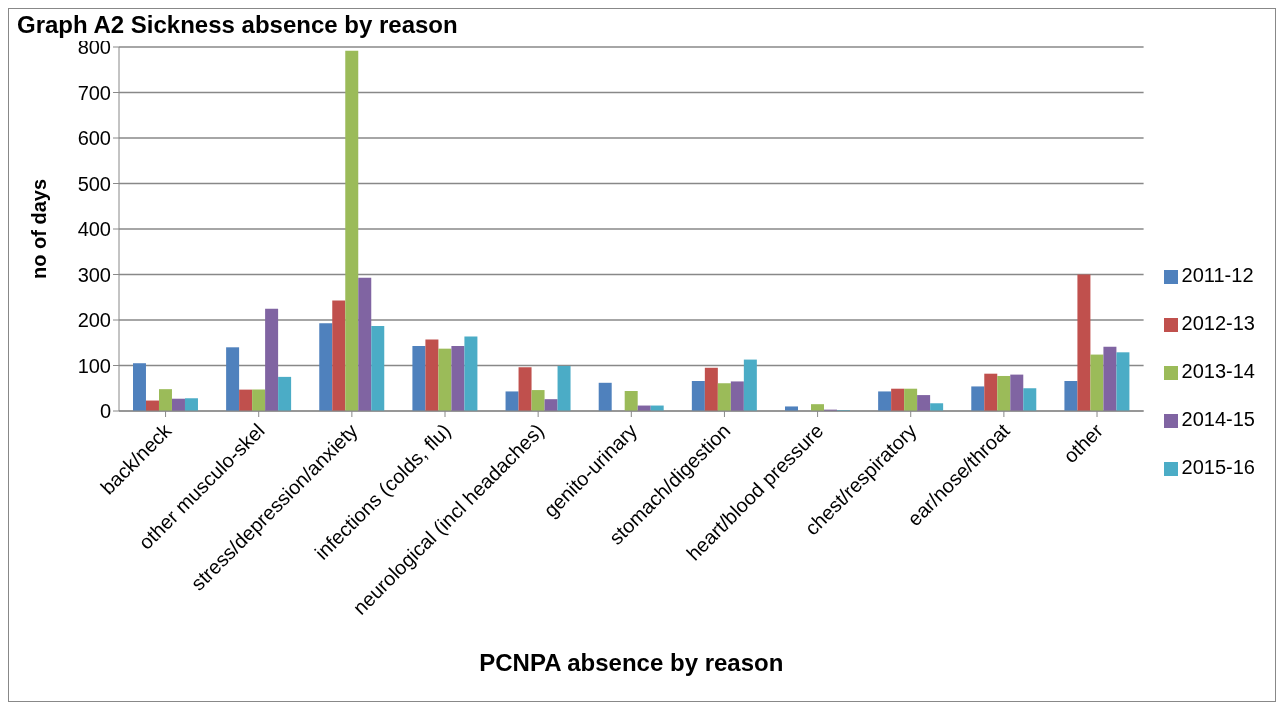 The height and width of the screenshot is (715, 1284). What do you see at coordinates (94, 183) in the screenshot?
I see `y-tick-label: 500` at bounding box center [94, 183].